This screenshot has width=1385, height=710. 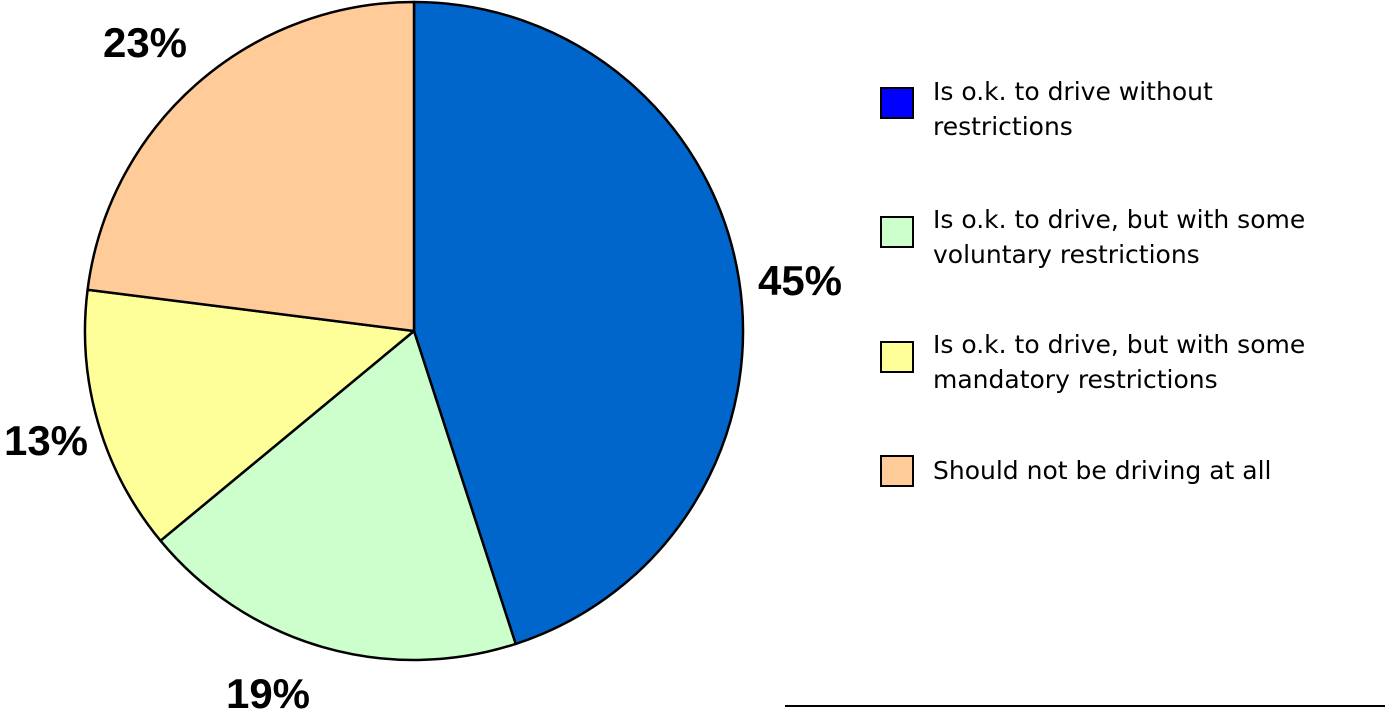 I want to click on value-label-slice-2: 19%, so click(x=268, y=690).